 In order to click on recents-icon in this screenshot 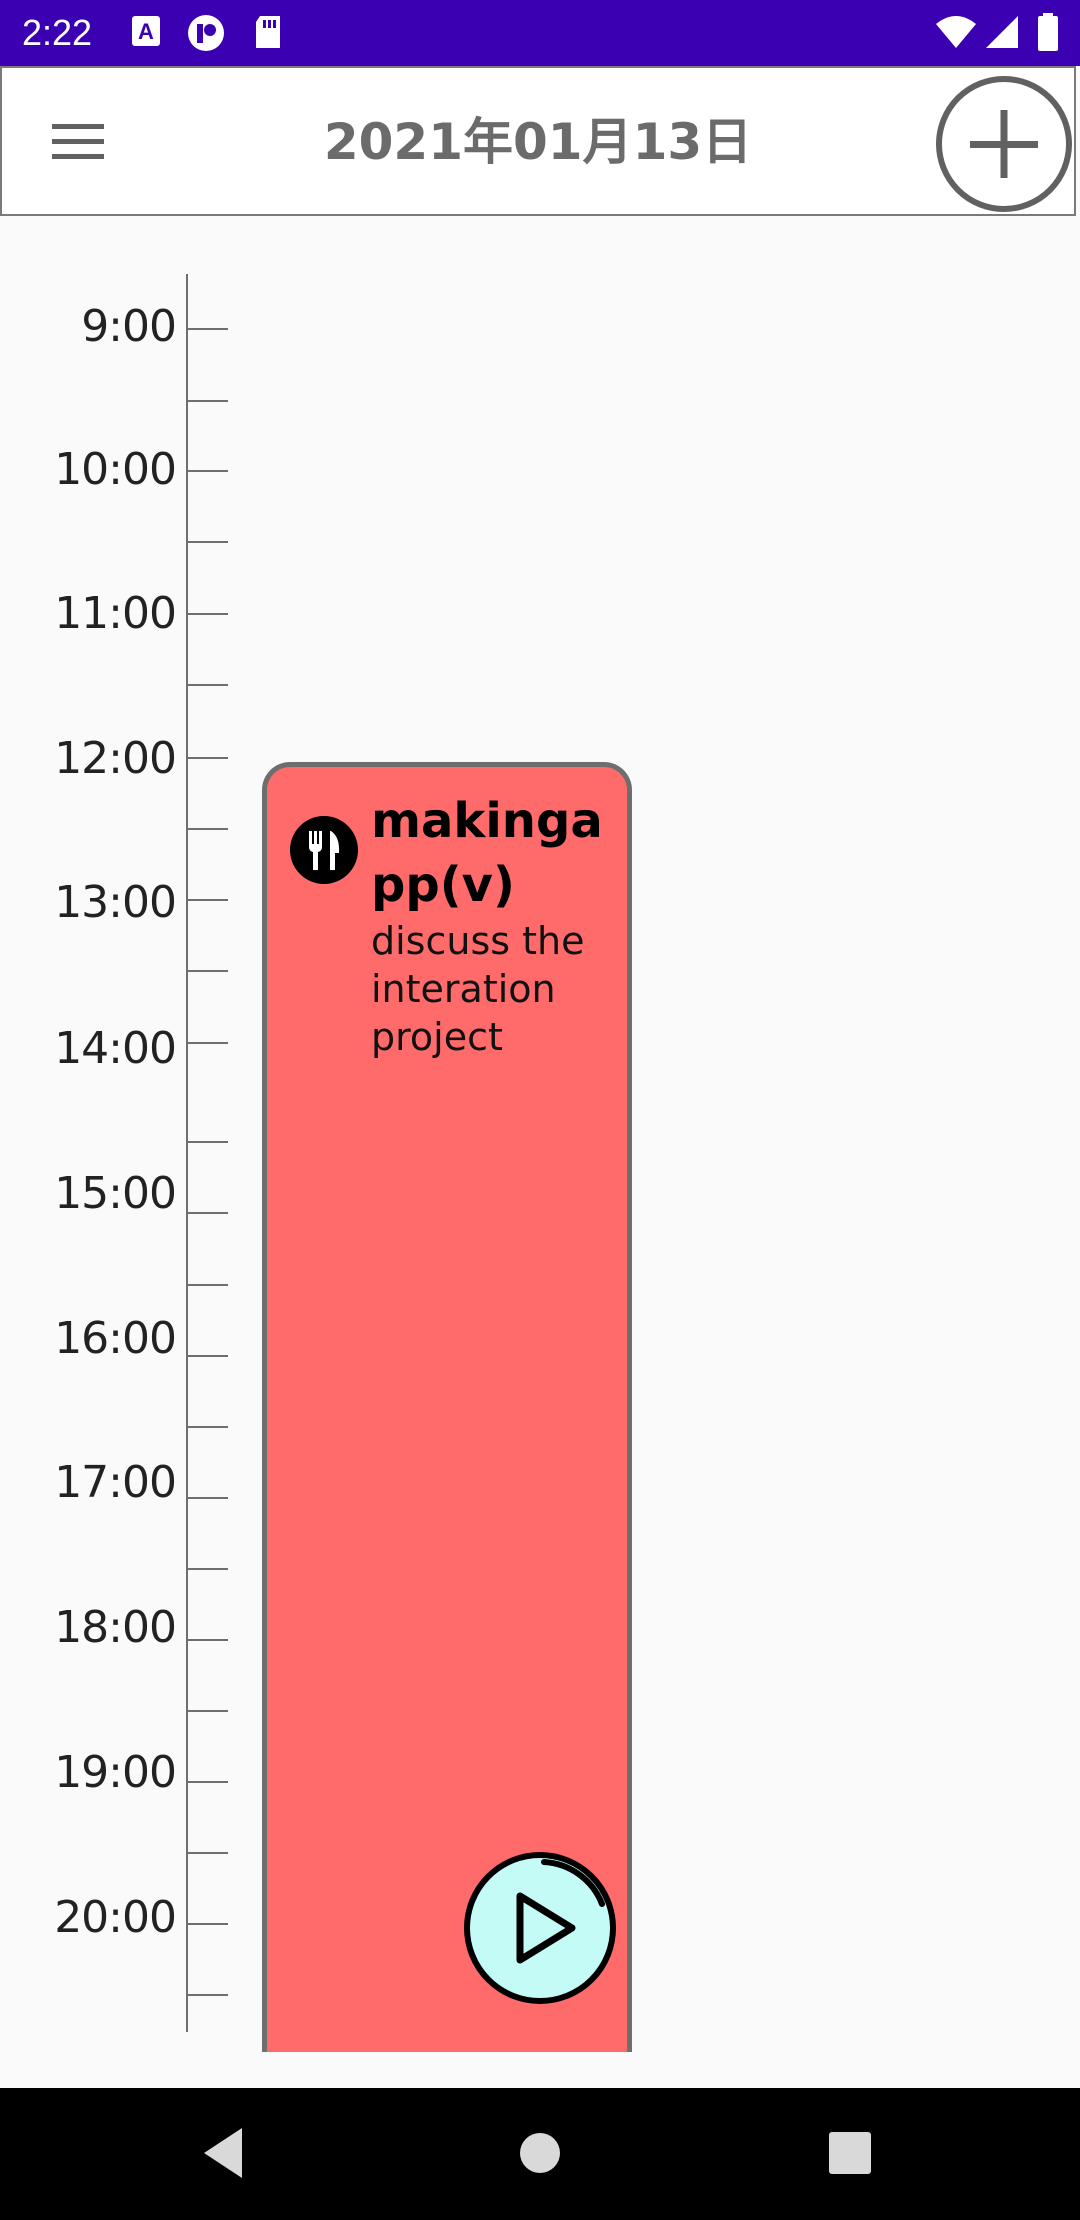, I will do `click(850, 2153)`.